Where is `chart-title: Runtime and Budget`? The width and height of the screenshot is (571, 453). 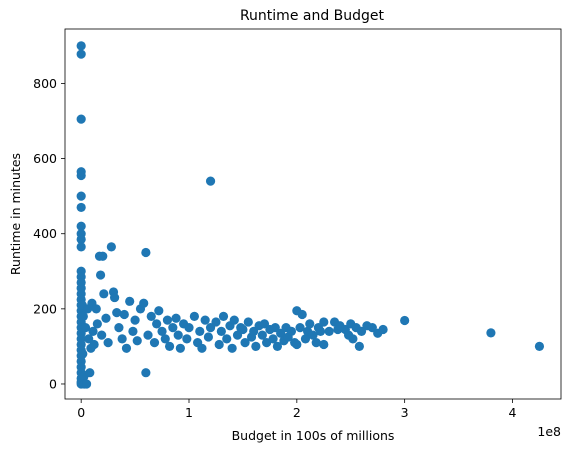 chart-title: Runtime and Budget is located at coordinates (312, 16).